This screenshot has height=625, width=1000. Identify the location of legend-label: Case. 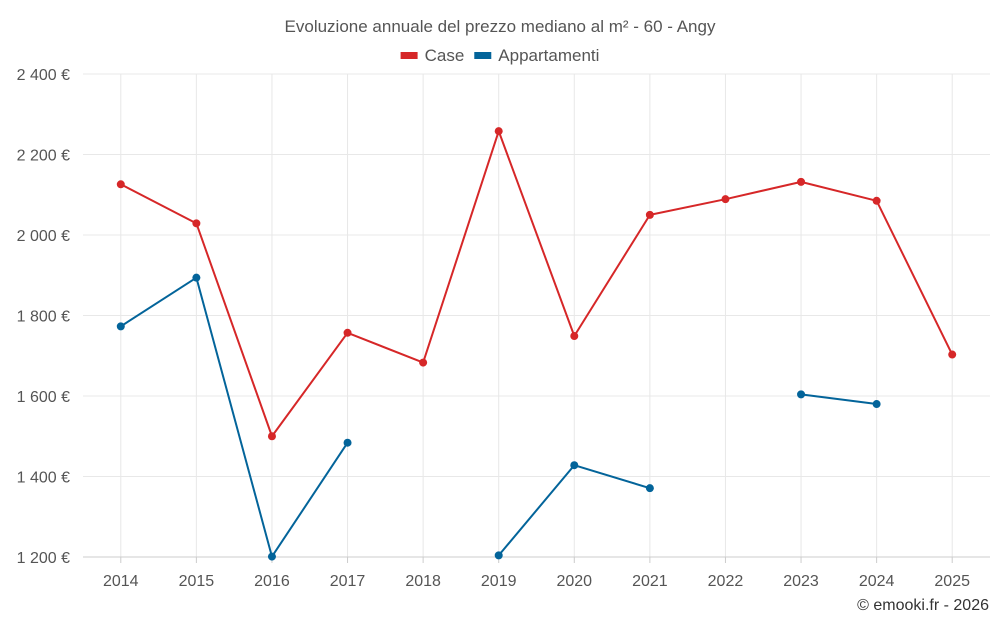
(445, 55).